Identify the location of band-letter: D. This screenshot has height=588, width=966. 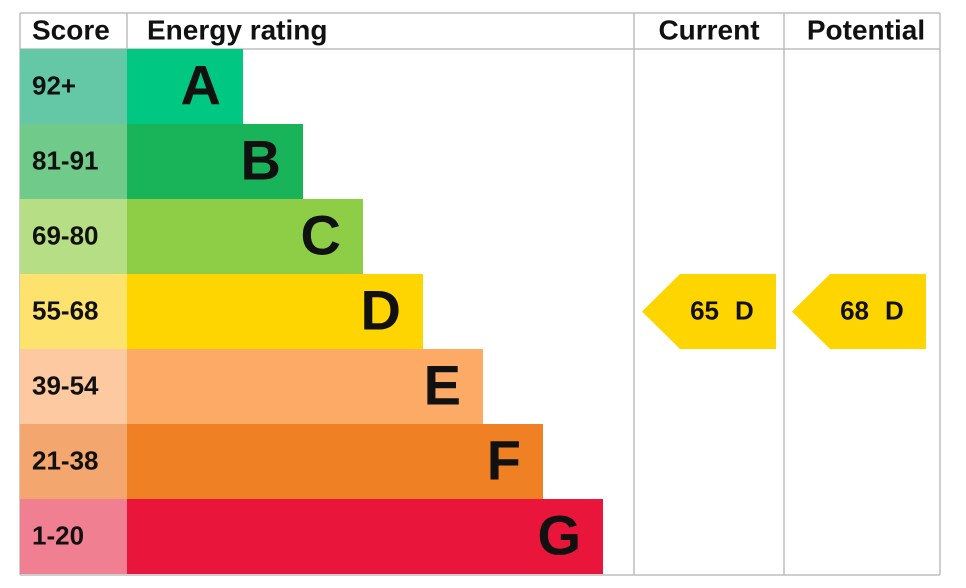
(381, 309).